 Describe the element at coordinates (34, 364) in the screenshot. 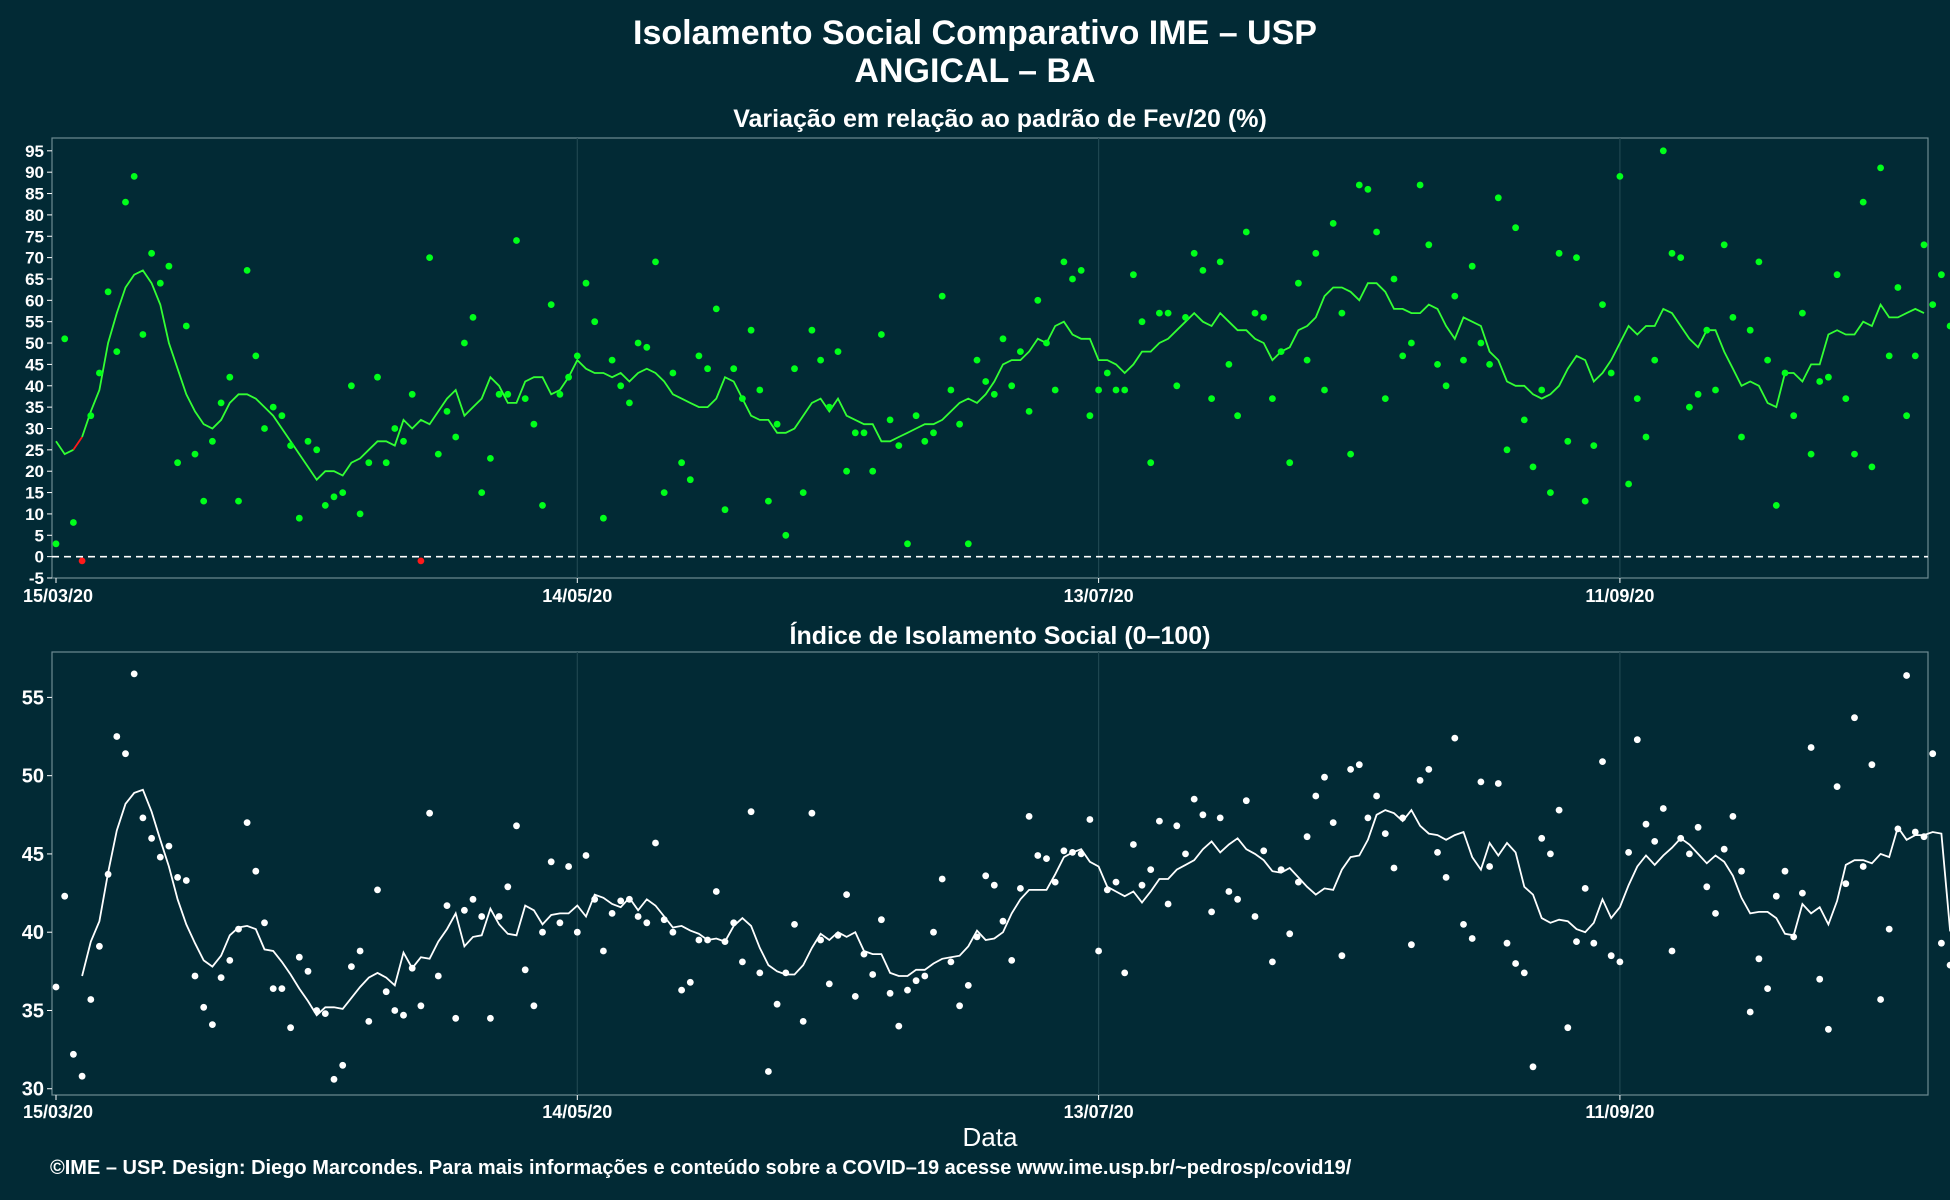

I see `y-tick-label: 45` at that location.